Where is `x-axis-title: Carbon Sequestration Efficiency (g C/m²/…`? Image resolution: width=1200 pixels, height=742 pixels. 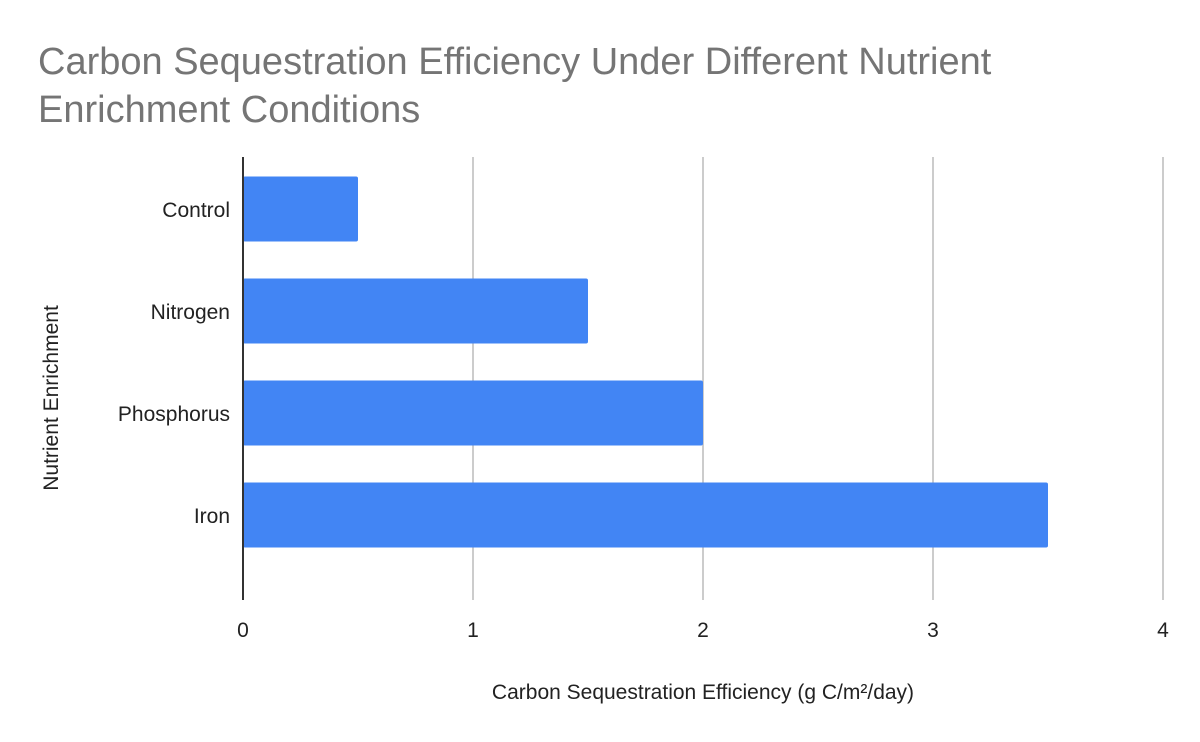 x-axis-title: Carbon Sequestration Efficiency (g C/m²/… is located at coordinates (703, 692).